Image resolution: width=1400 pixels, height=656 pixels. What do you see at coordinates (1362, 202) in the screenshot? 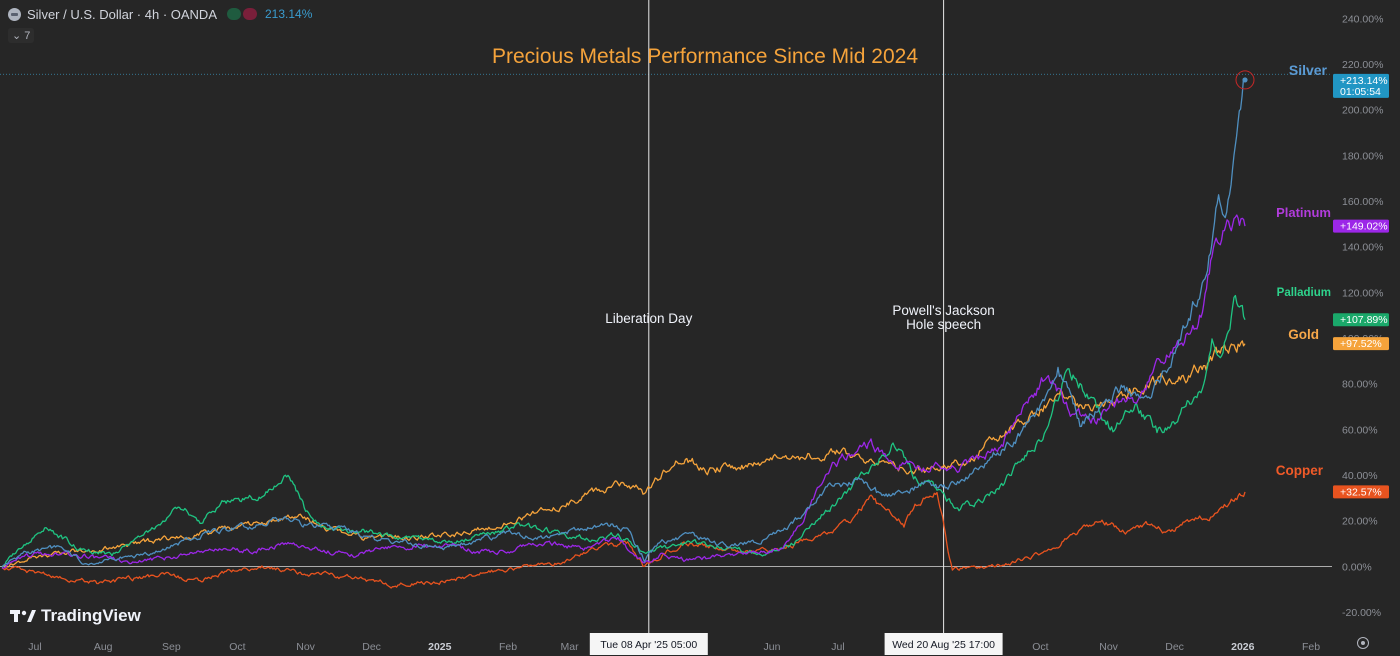
I see `y-tick-label: 160.00%` at bounding box center [1362, 202].